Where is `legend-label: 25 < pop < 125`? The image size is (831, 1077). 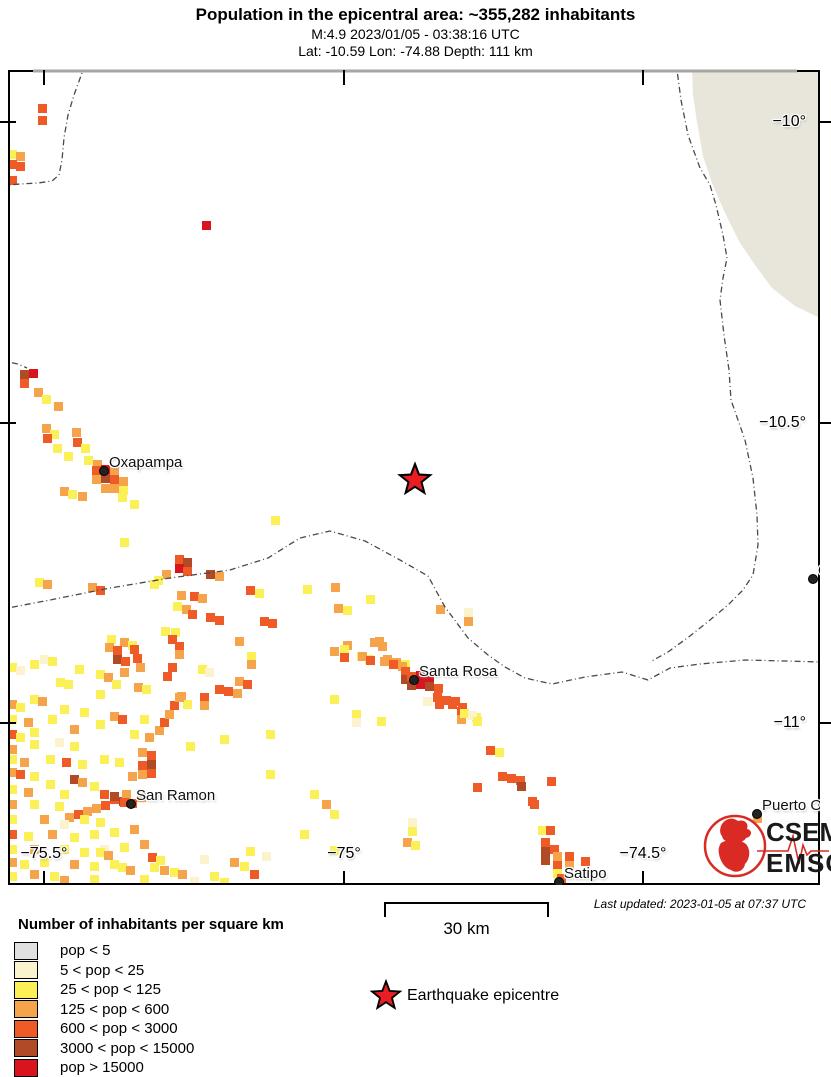
legend-label: 25 < pop < 125 is located at coordinates (110, 990).